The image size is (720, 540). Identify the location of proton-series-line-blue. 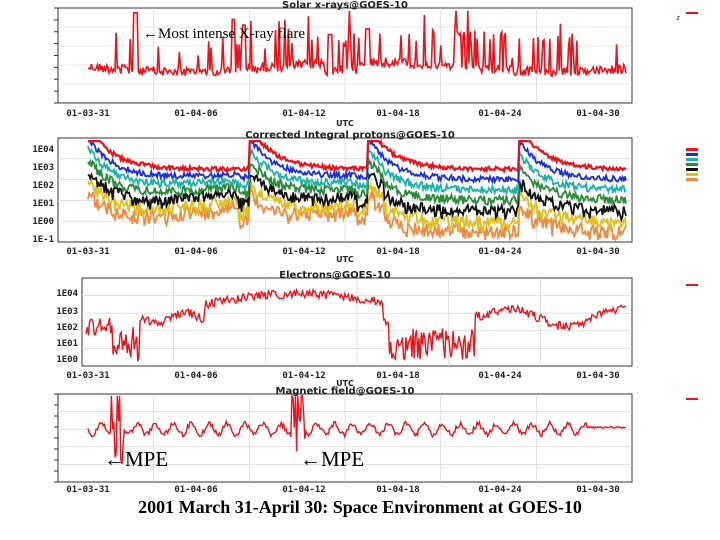
(357, 161).